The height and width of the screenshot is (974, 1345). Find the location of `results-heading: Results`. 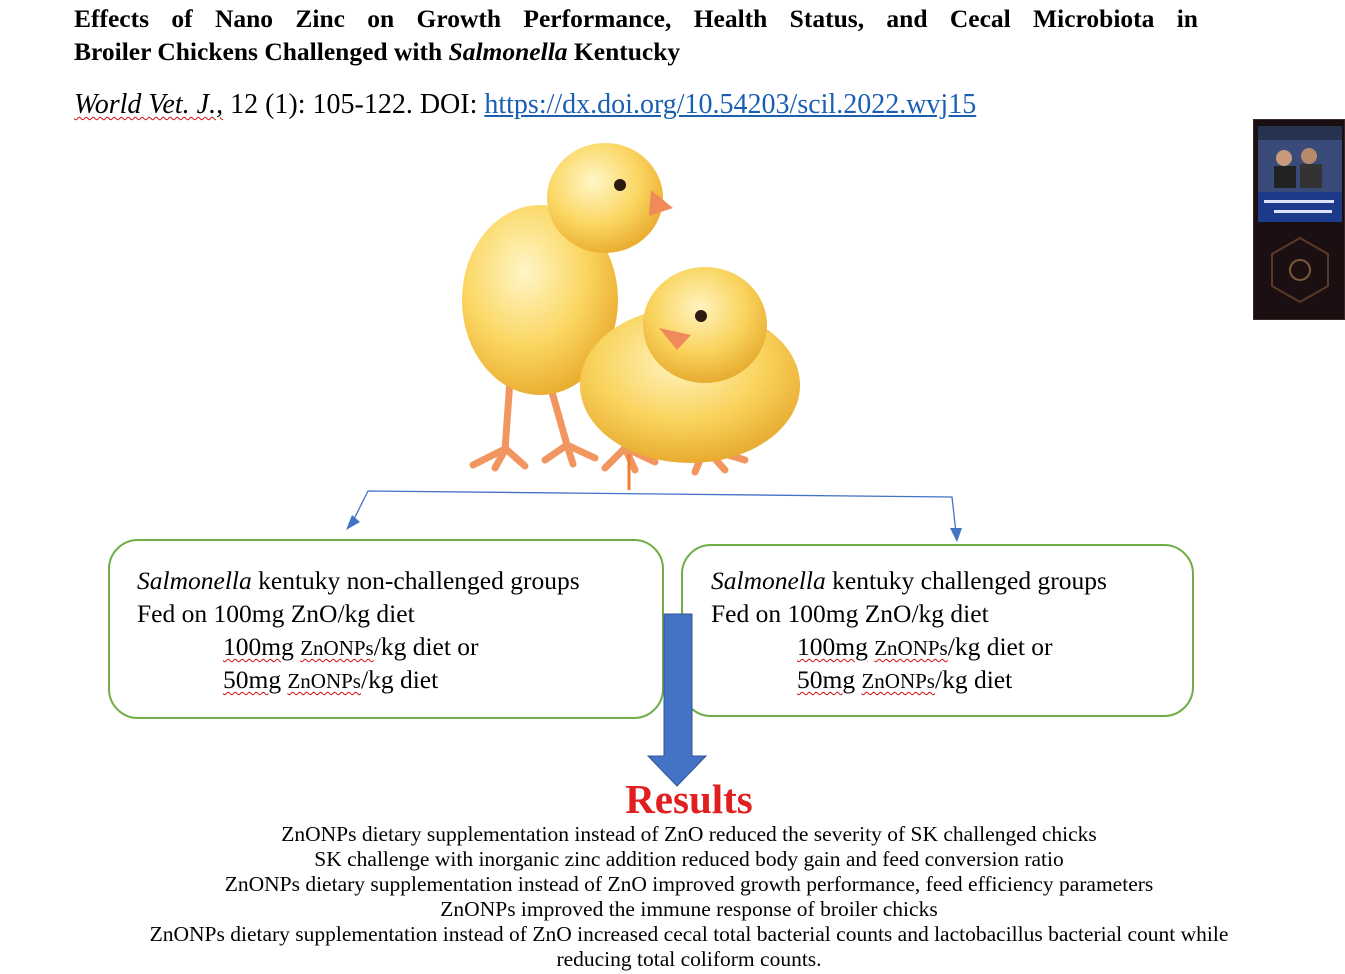

results-heading: Results is located at coordinates (689, 799).